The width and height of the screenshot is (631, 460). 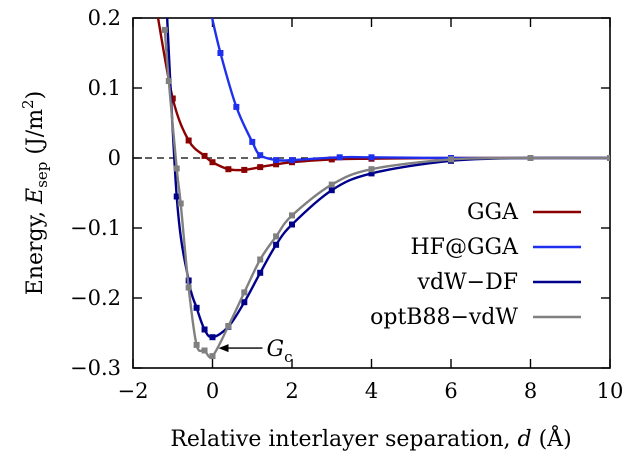 I want to click on y-tick-label: 0.1, so click(x=104, y=88).